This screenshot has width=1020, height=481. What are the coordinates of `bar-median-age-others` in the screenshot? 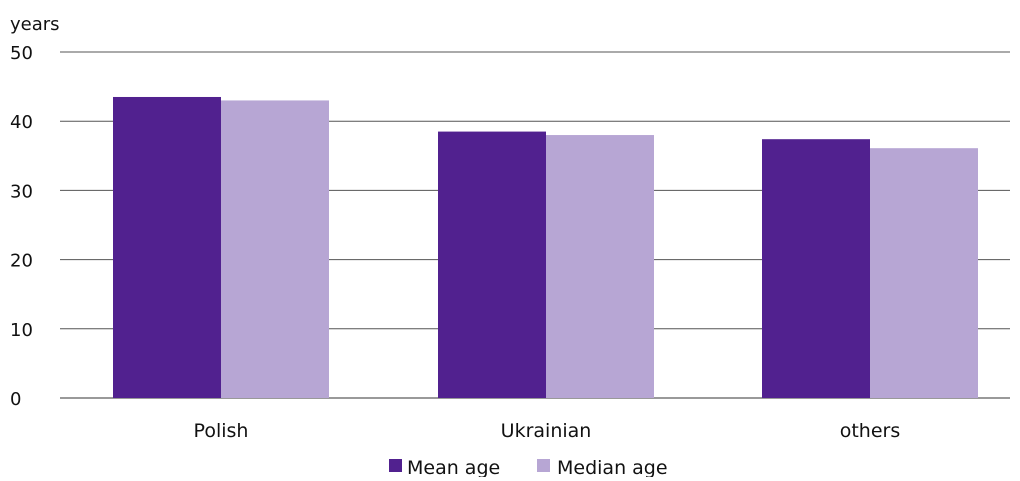 It's located at (924, 273).